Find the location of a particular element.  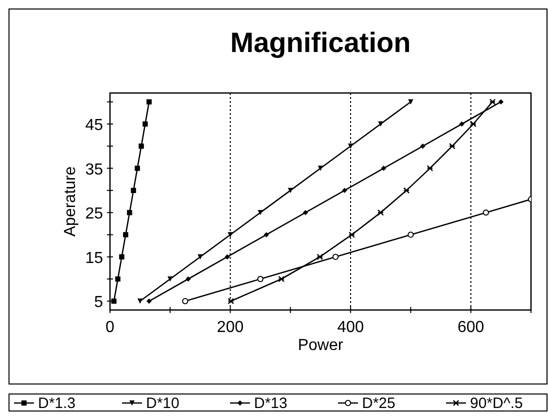

y-tick-label: 5 is located at coordinates (99, 303).